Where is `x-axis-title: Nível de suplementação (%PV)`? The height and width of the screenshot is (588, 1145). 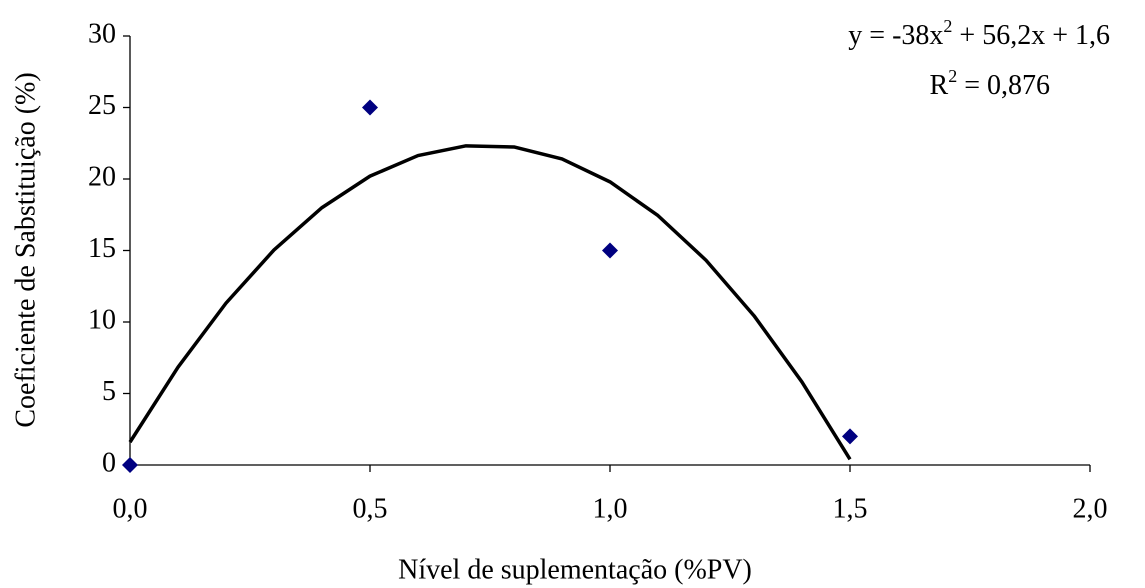
x-axis-title: Nível de suplementação (%PV) is located at coordinates (575, 569).